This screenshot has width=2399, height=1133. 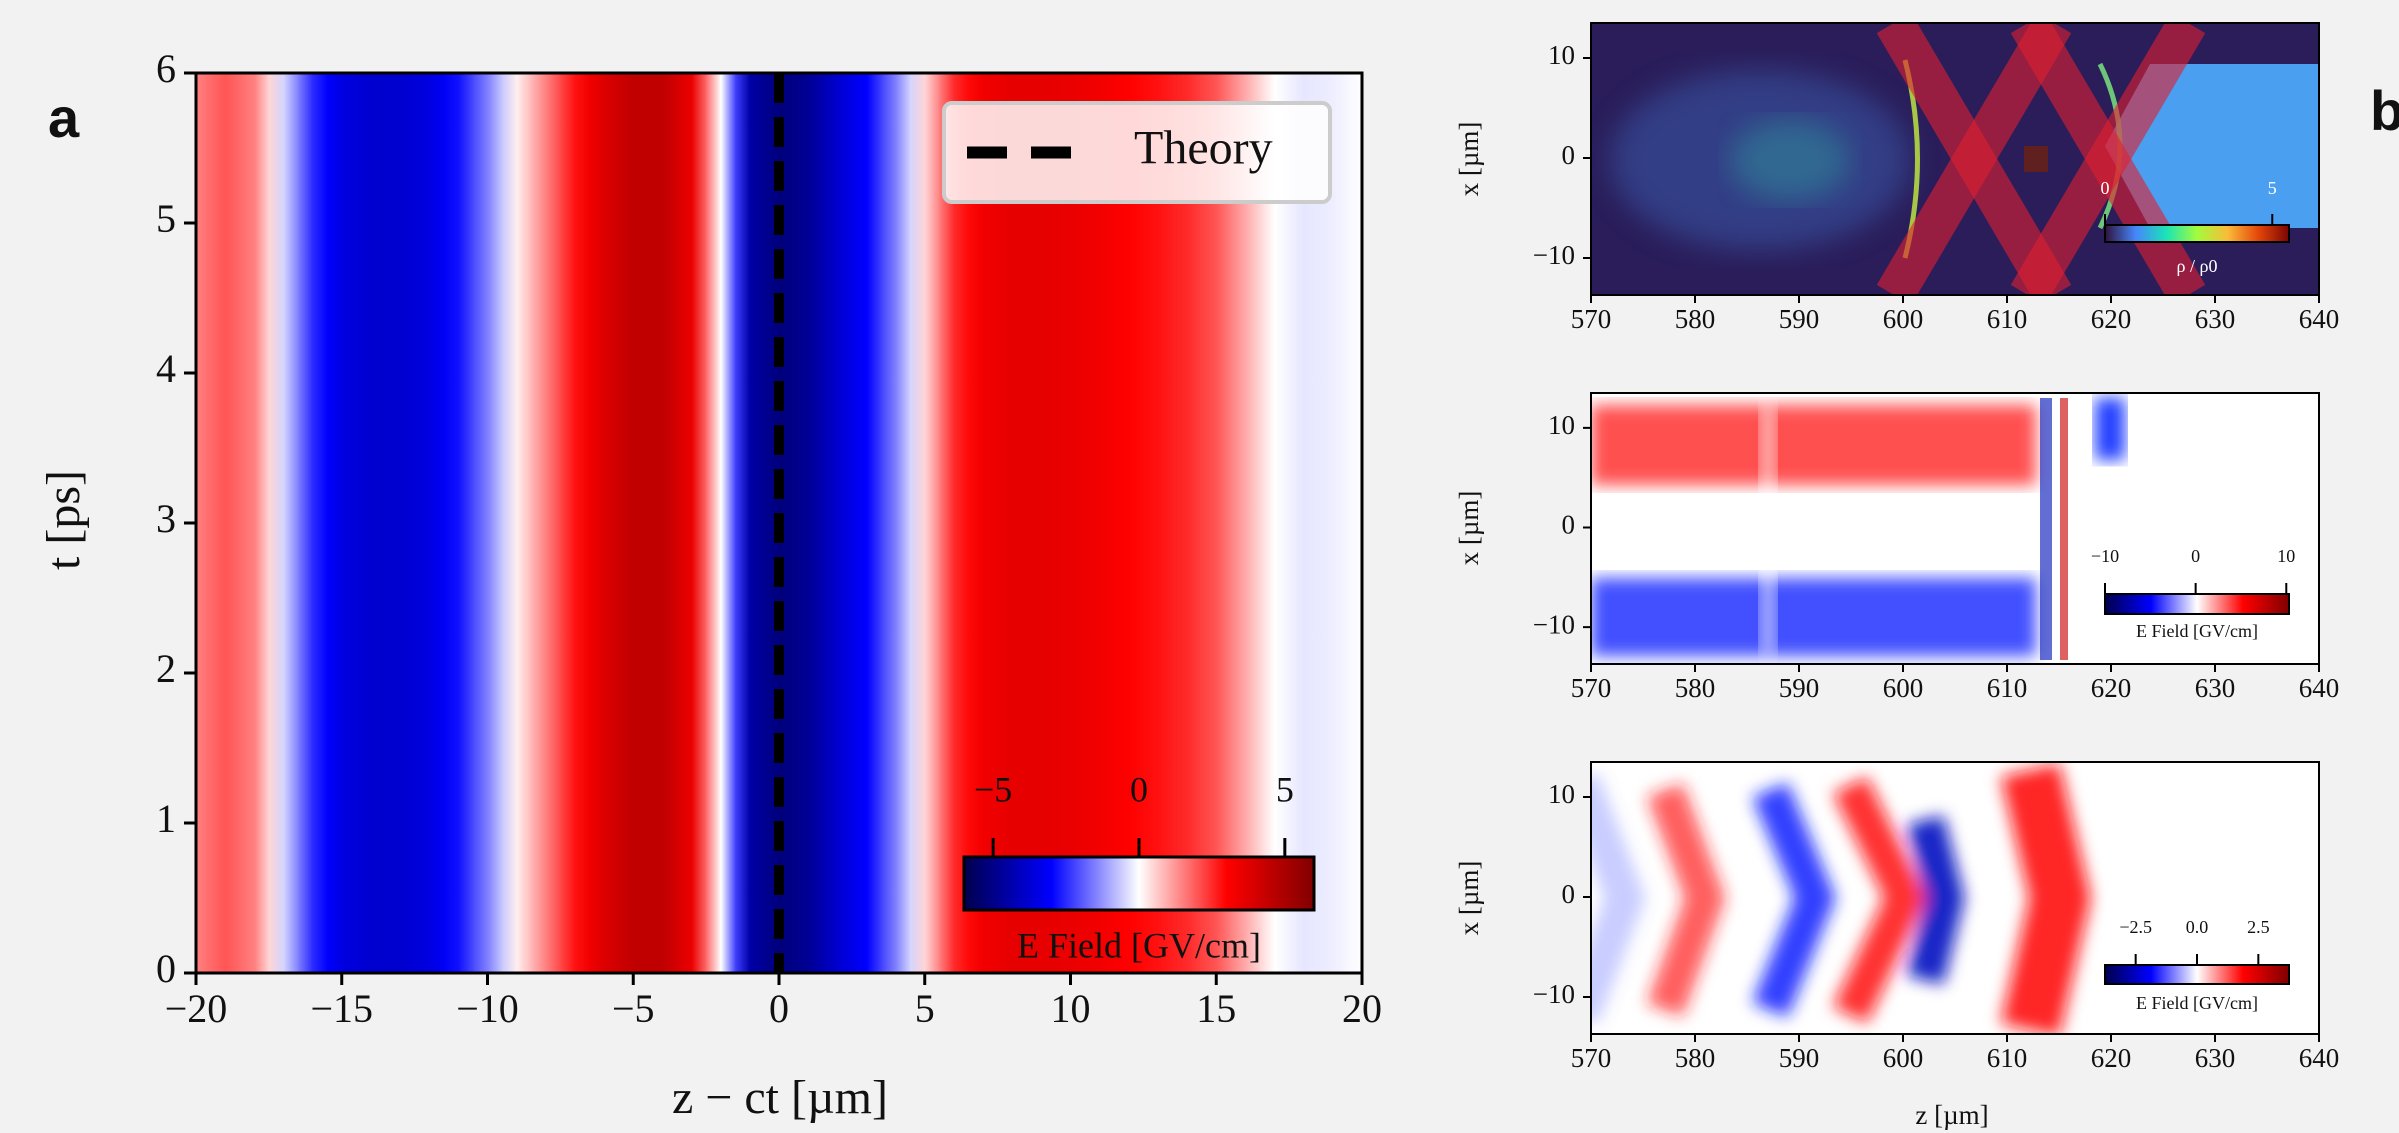 I want to click on x-tick-label: −5, so click(x=633, y=1008).